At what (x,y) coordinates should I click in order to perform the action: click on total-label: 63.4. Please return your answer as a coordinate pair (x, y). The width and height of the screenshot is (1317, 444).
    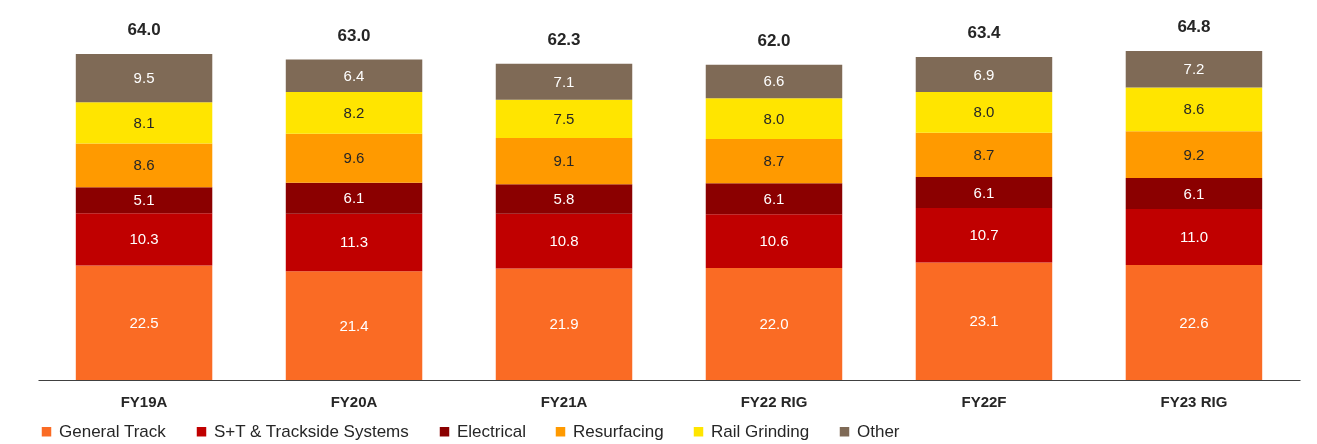
    Looking at the image, I should click on (984, 33).